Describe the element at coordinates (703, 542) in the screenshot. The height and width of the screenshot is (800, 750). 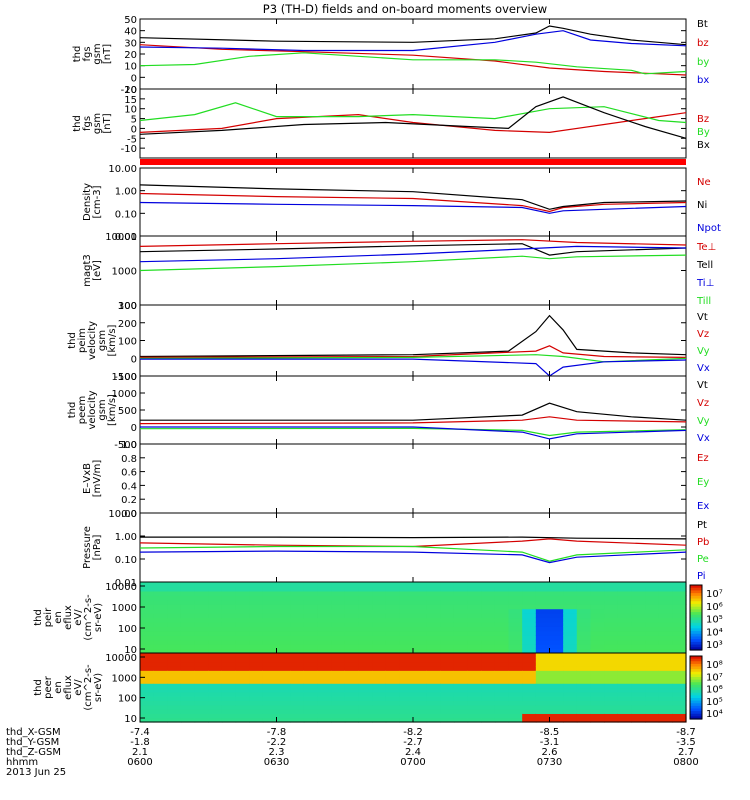
I see `legend-Pb: Pb` at that location.